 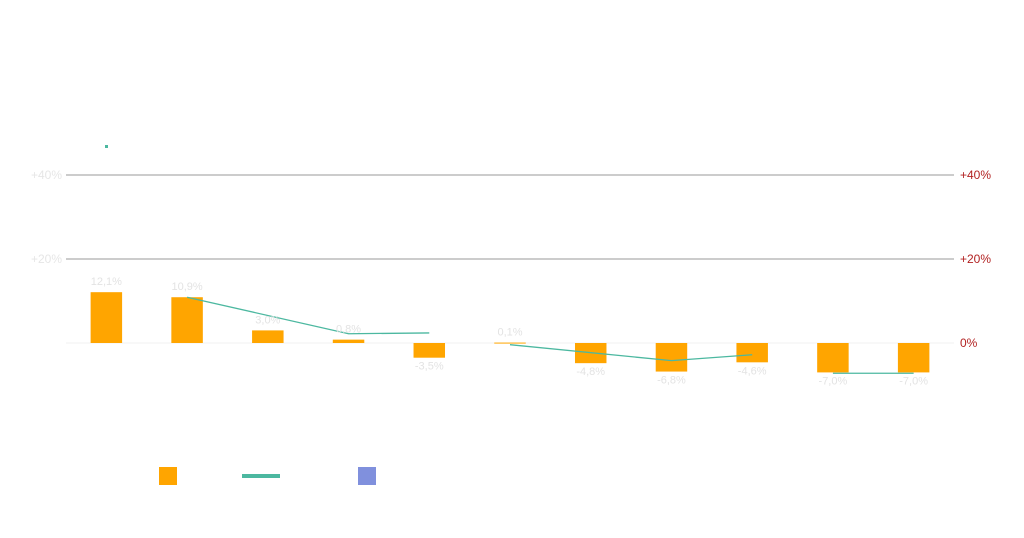 What do you see at coordinates (833, 381) in the screenshot?
I see `bar-value-label-9: -7,0%` at bounding box center [833, 381].